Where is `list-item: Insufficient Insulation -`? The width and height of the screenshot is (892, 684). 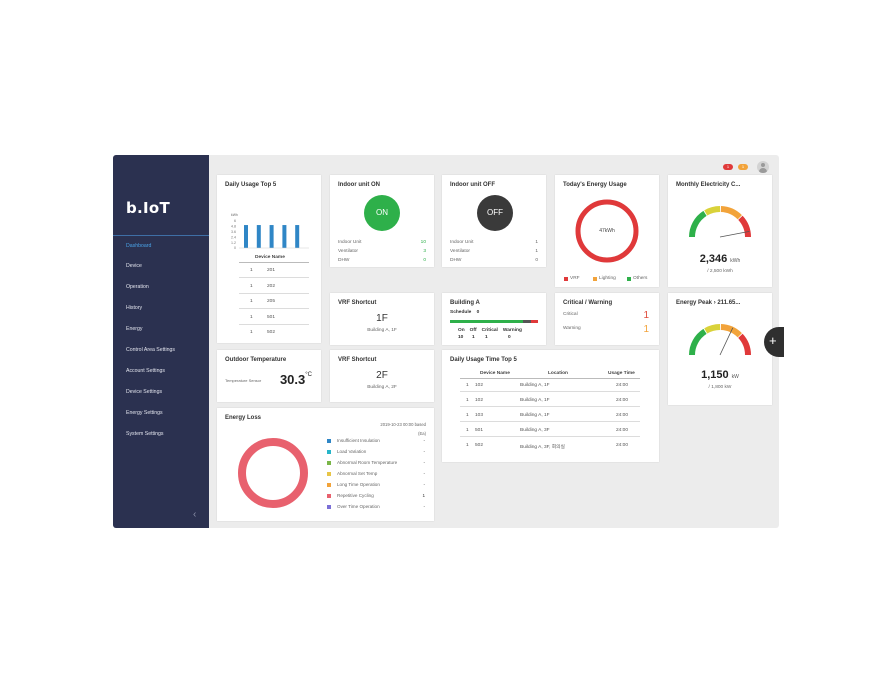 list-item: Insufficient Insulation - is located at coordinates (377, 443).